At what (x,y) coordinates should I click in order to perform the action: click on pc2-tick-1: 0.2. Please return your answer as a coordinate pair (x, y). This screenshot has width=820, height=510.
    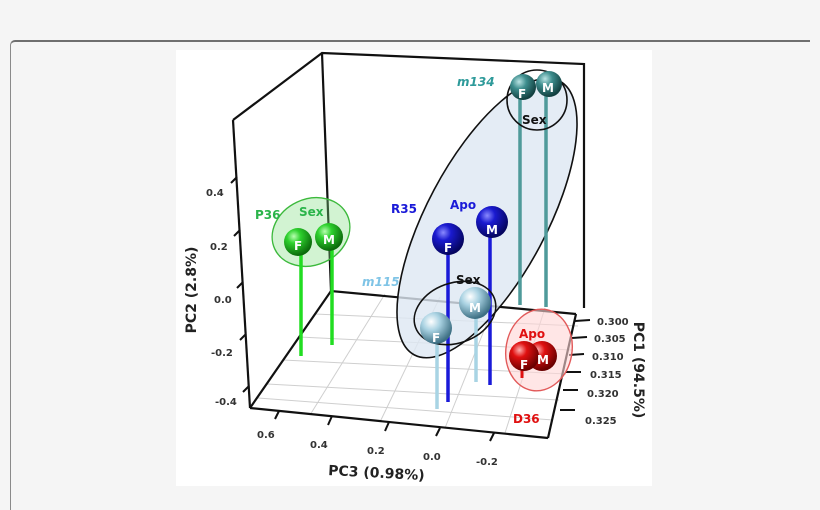
    Looking at the image, I should click on (219, 247).